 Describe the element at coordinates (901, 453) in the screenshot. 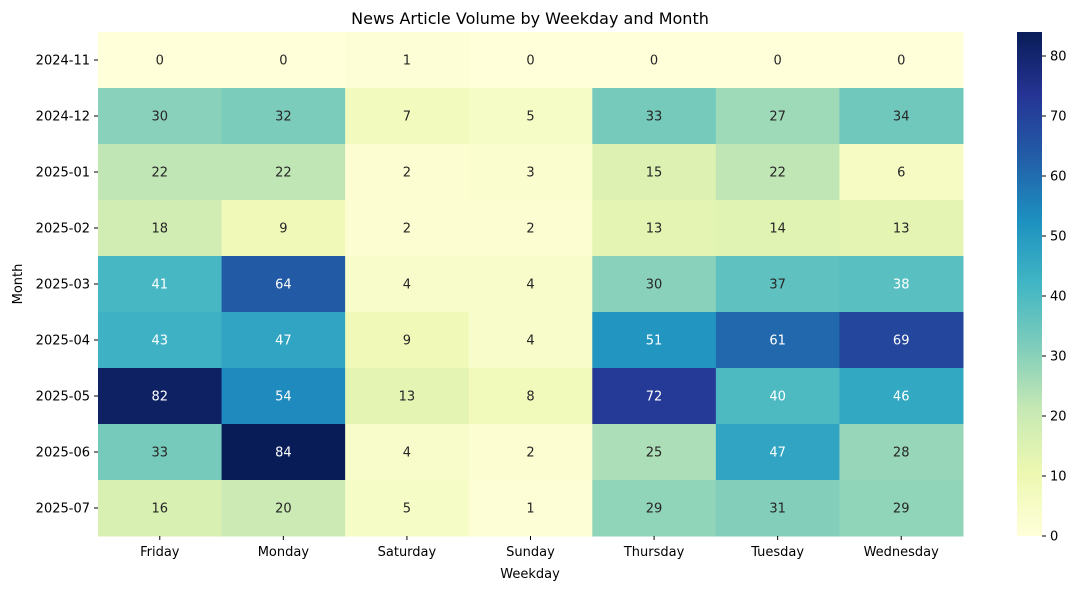

I see `cell-value-label: 28` at that location.